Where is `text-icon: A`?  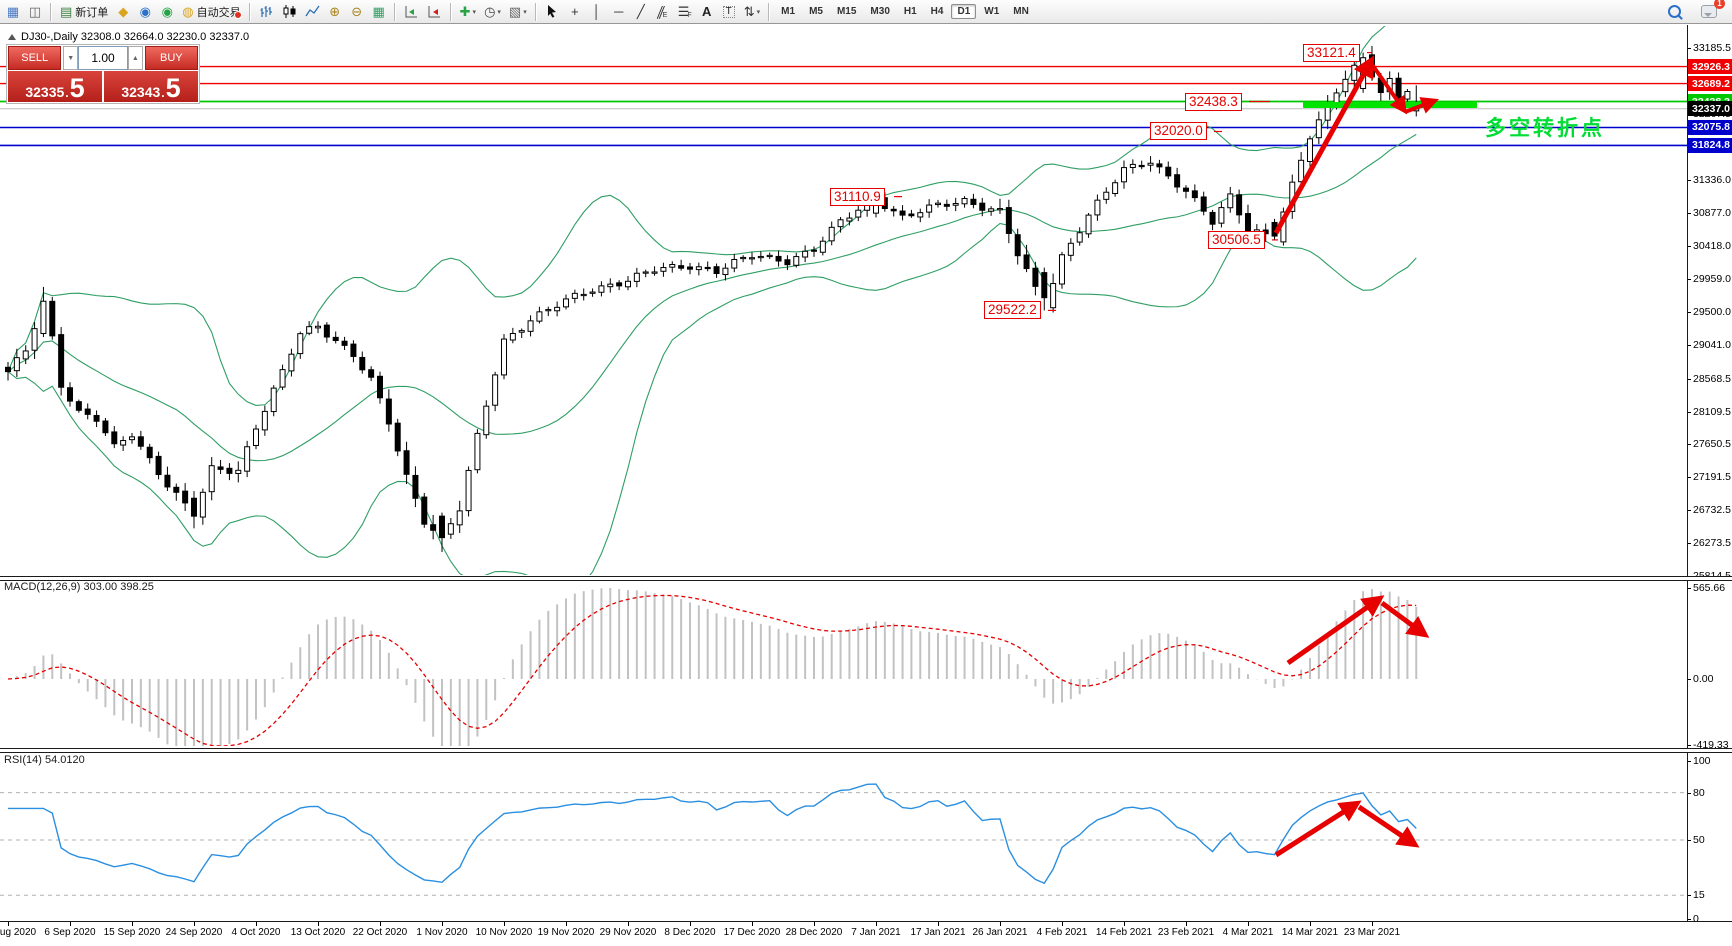 text-icon: A is located at coordinates (707, 11).